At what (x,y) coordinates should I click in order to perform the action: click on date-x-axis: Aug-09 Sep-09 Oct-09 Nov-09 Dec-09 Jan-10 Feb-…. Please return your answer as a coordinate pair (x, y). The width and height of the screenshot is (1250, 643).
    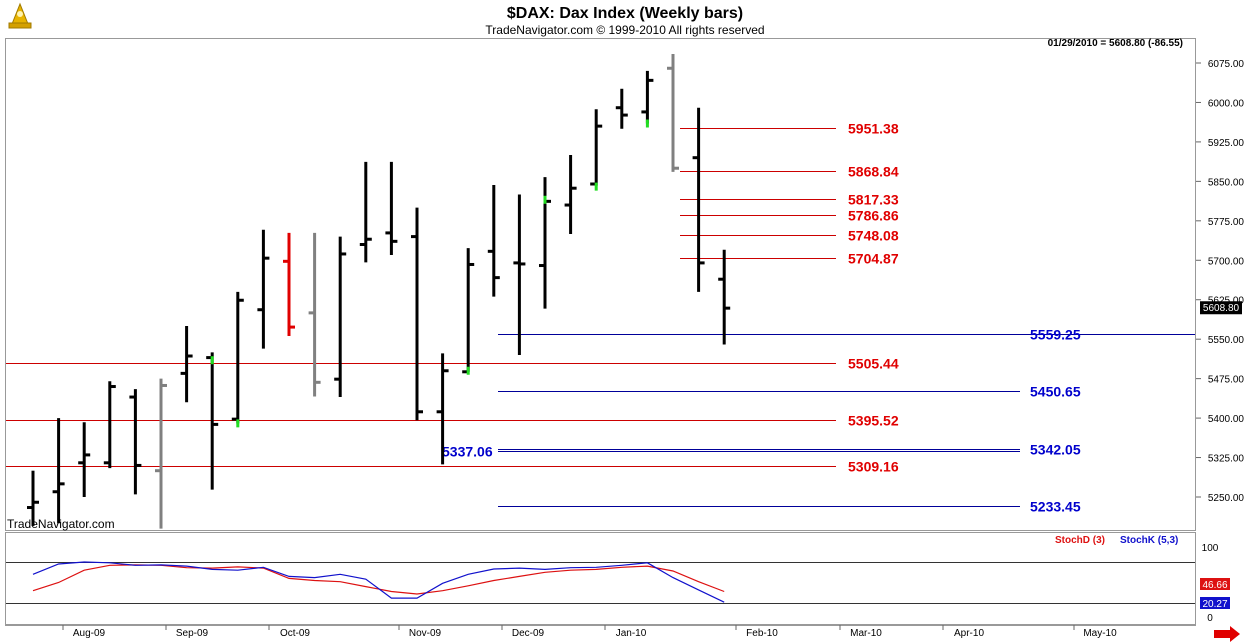
    Looking at the image, I should click on (589, 632).